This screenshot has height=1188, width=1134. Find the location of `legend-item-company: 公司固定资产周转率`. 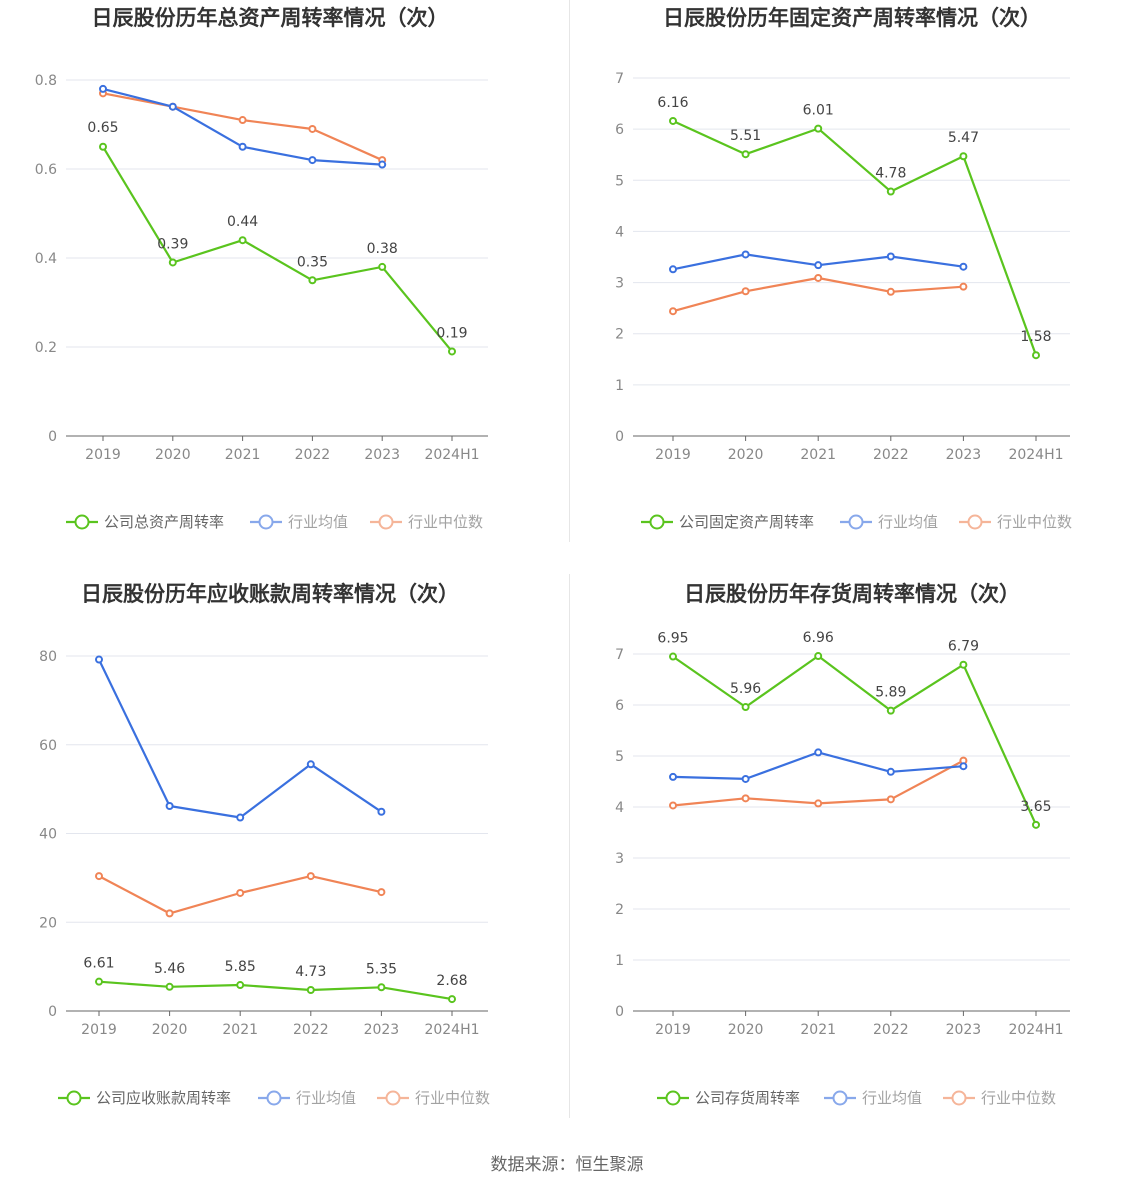

legend-item-company: 公司固定资产周转率 is located at coordinates (727, 522).